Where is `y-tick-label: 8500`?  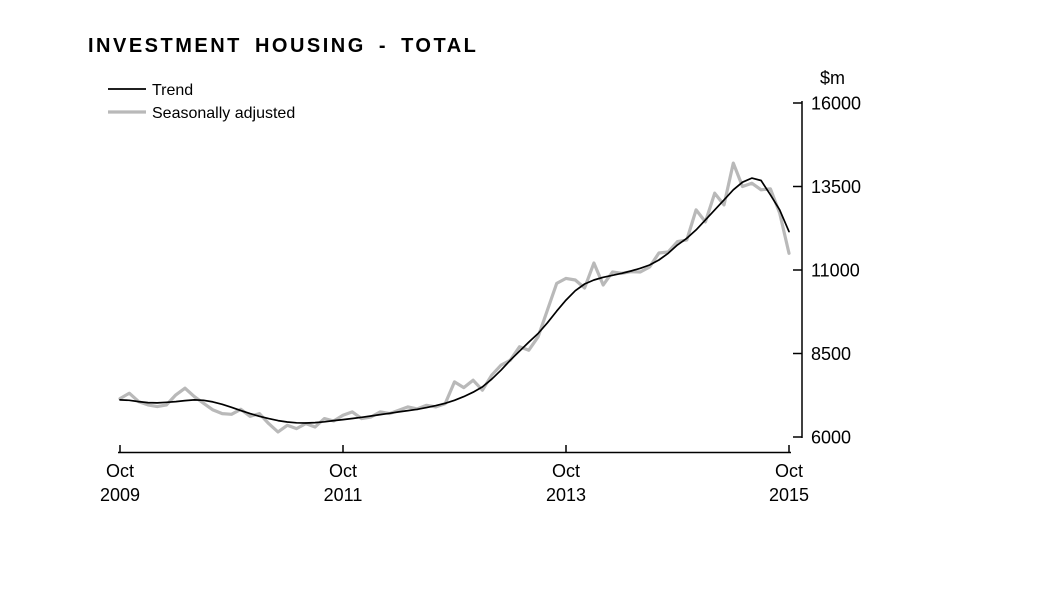
y-tick-label: 8500 is located at coordinates (831, 354).